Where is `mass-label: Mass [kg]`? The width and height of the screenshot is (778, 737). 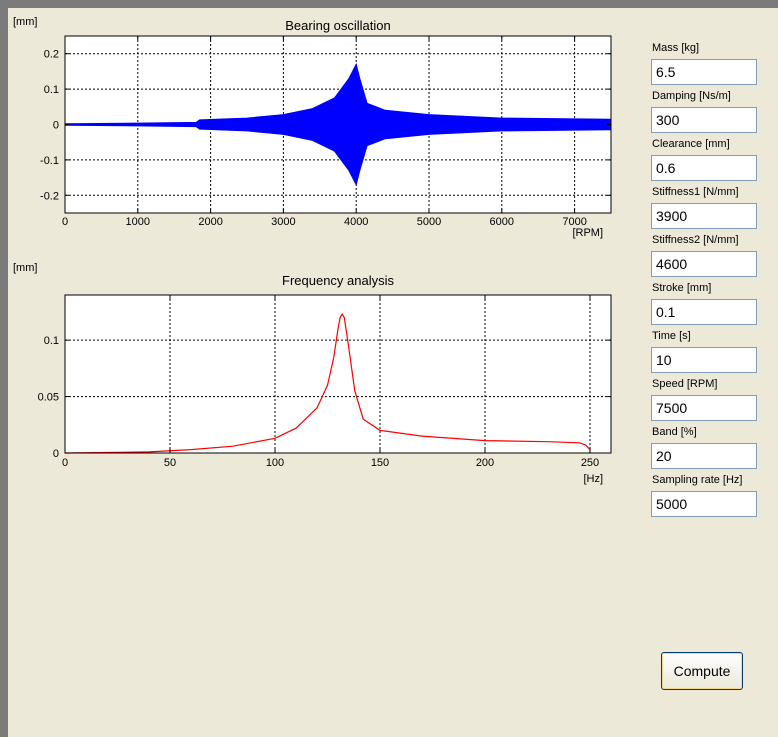
mass-label: Mass [kg] is located at coordinates (676, 48).